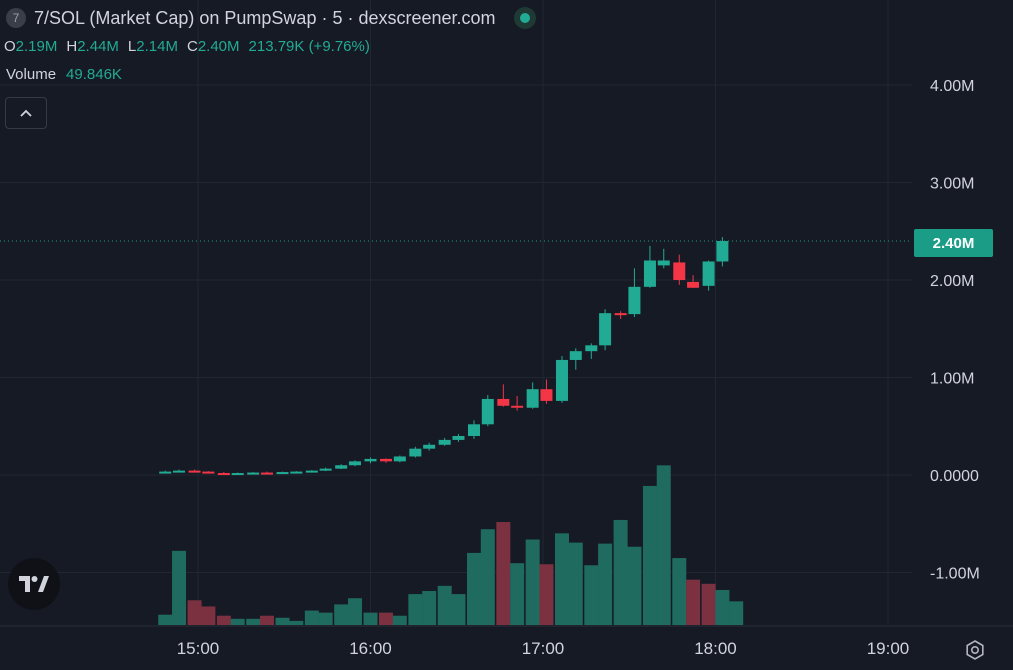 The width and height of the screenshot is (1013, 670). Describe the element at coordinates (952, 86) in the screenshot. I see `y-tick-label: 4.00M` at that location.